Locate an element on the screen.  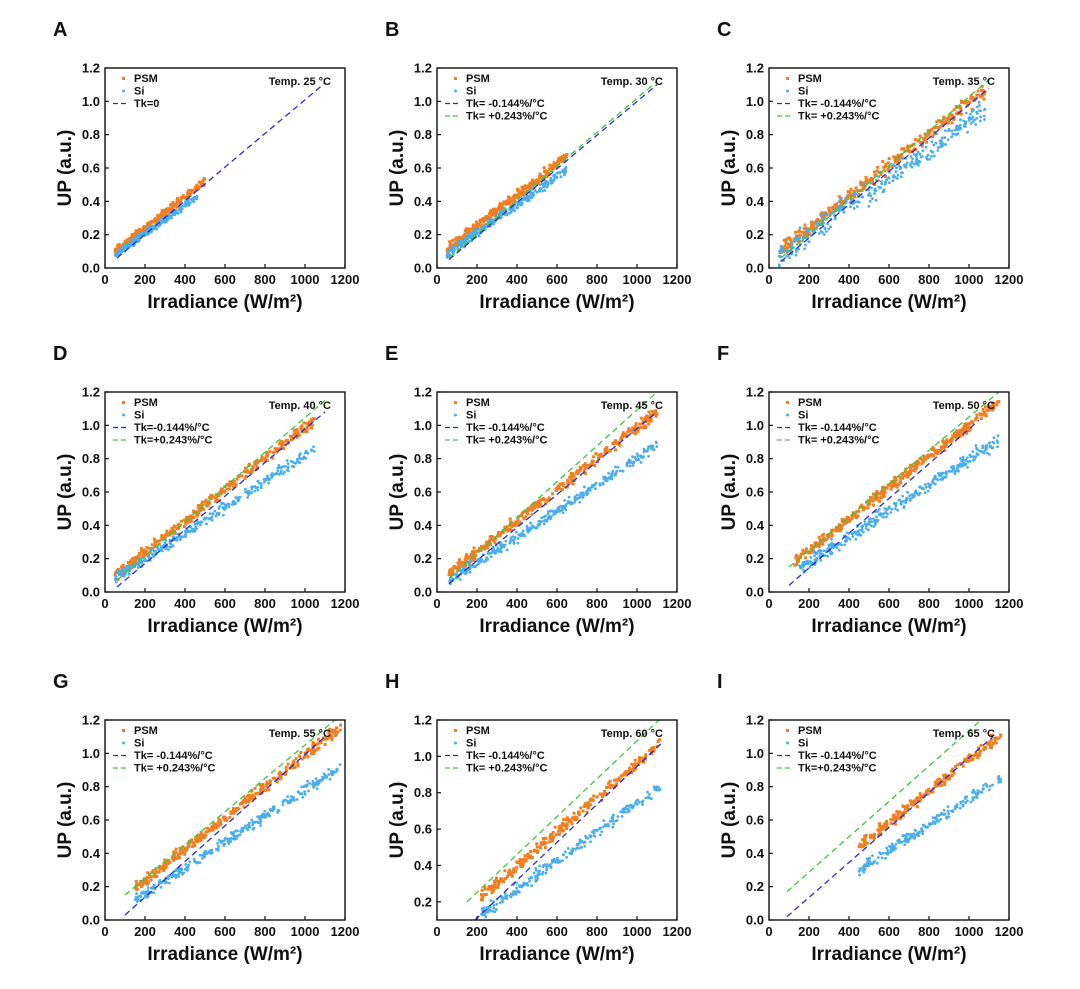
y-tick-label: 0.4 is located at coordinates (423, 525).